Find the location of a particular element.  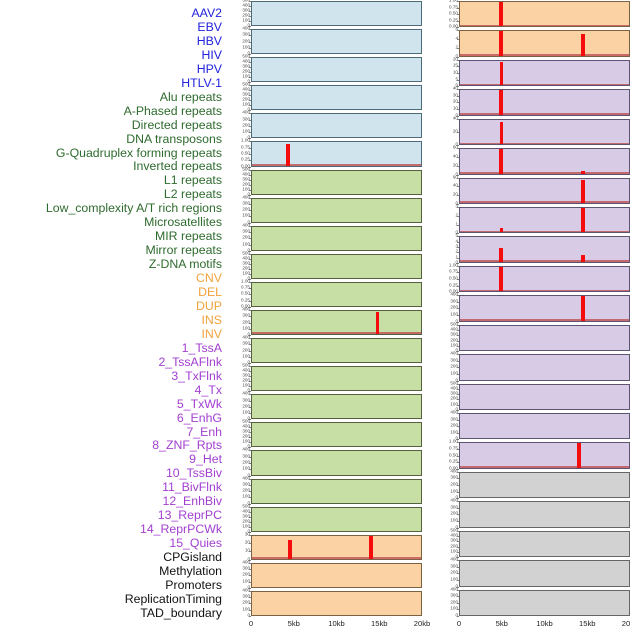

y-axis: 60 40 20 0 is located at coordinates (447, 190).